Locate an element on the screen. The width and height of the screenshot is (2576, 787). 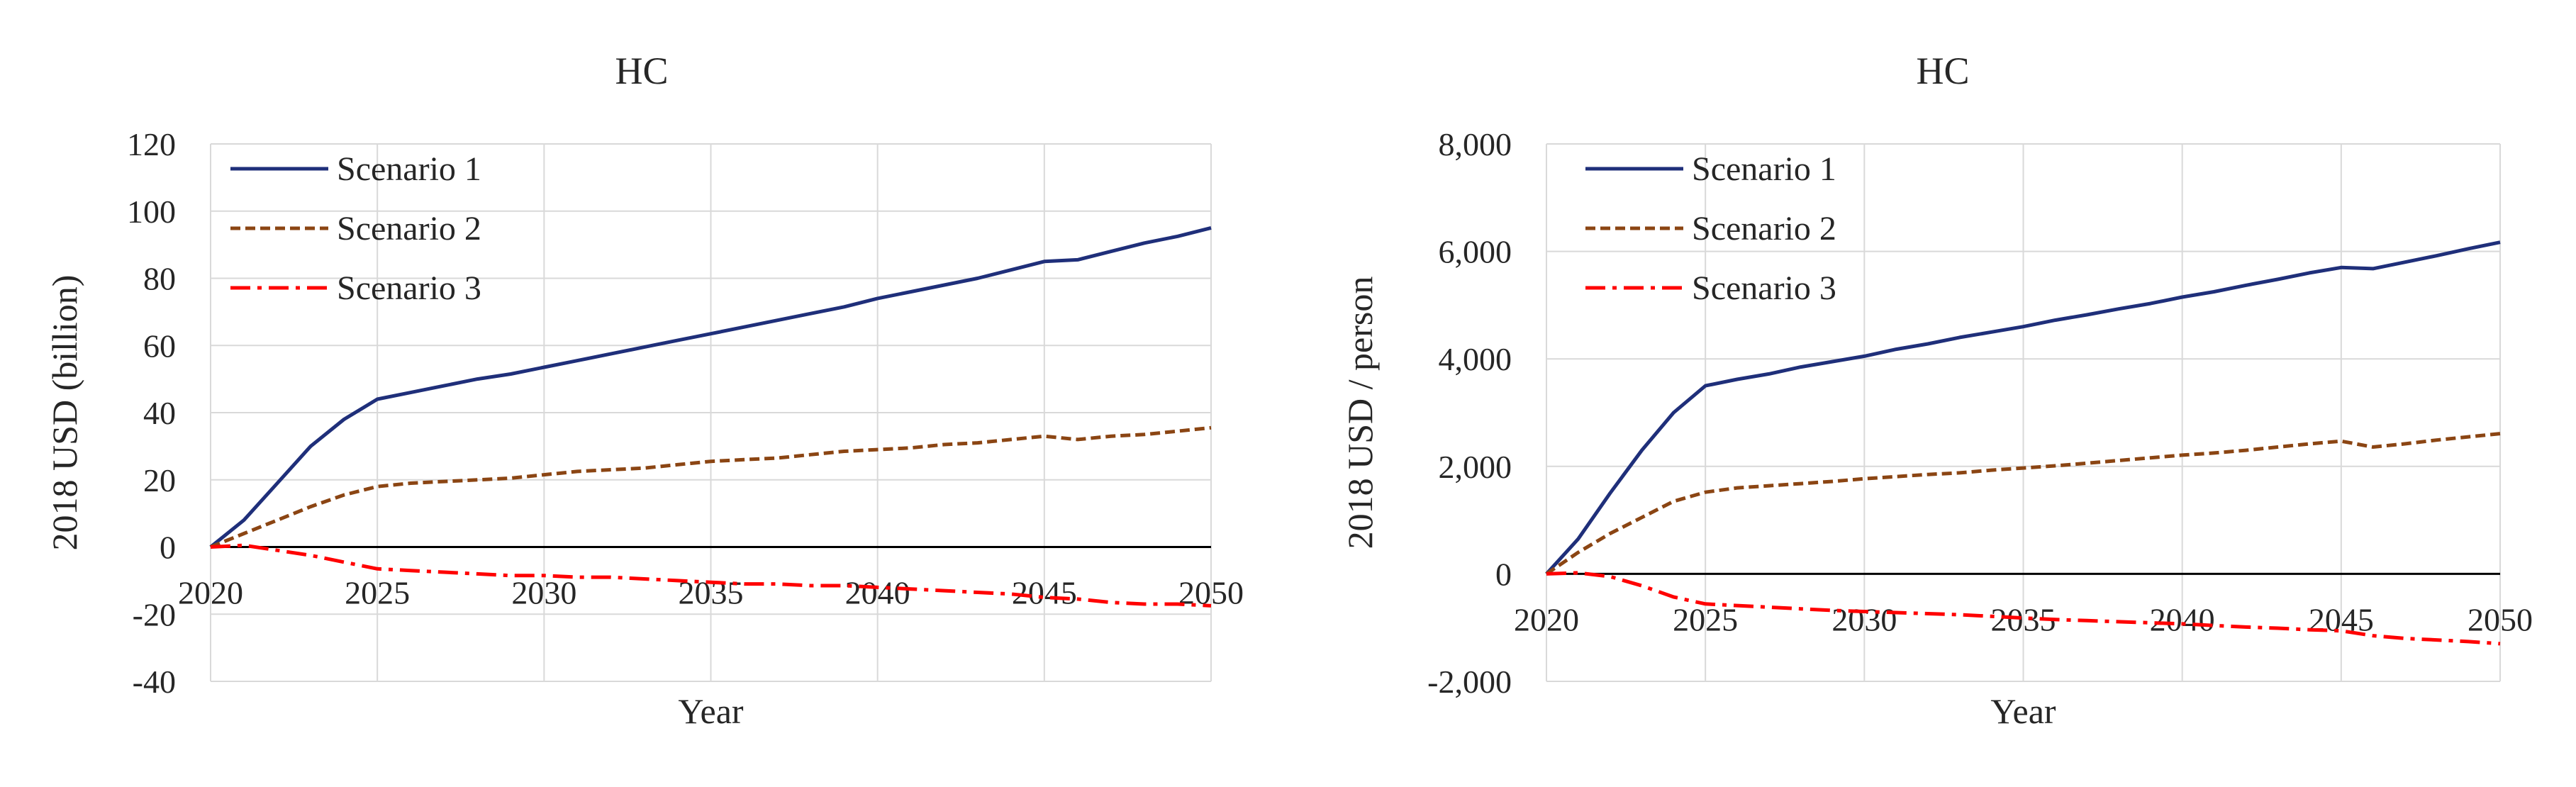
x-tick-label: 2035 is located at coordinates (711, 593).